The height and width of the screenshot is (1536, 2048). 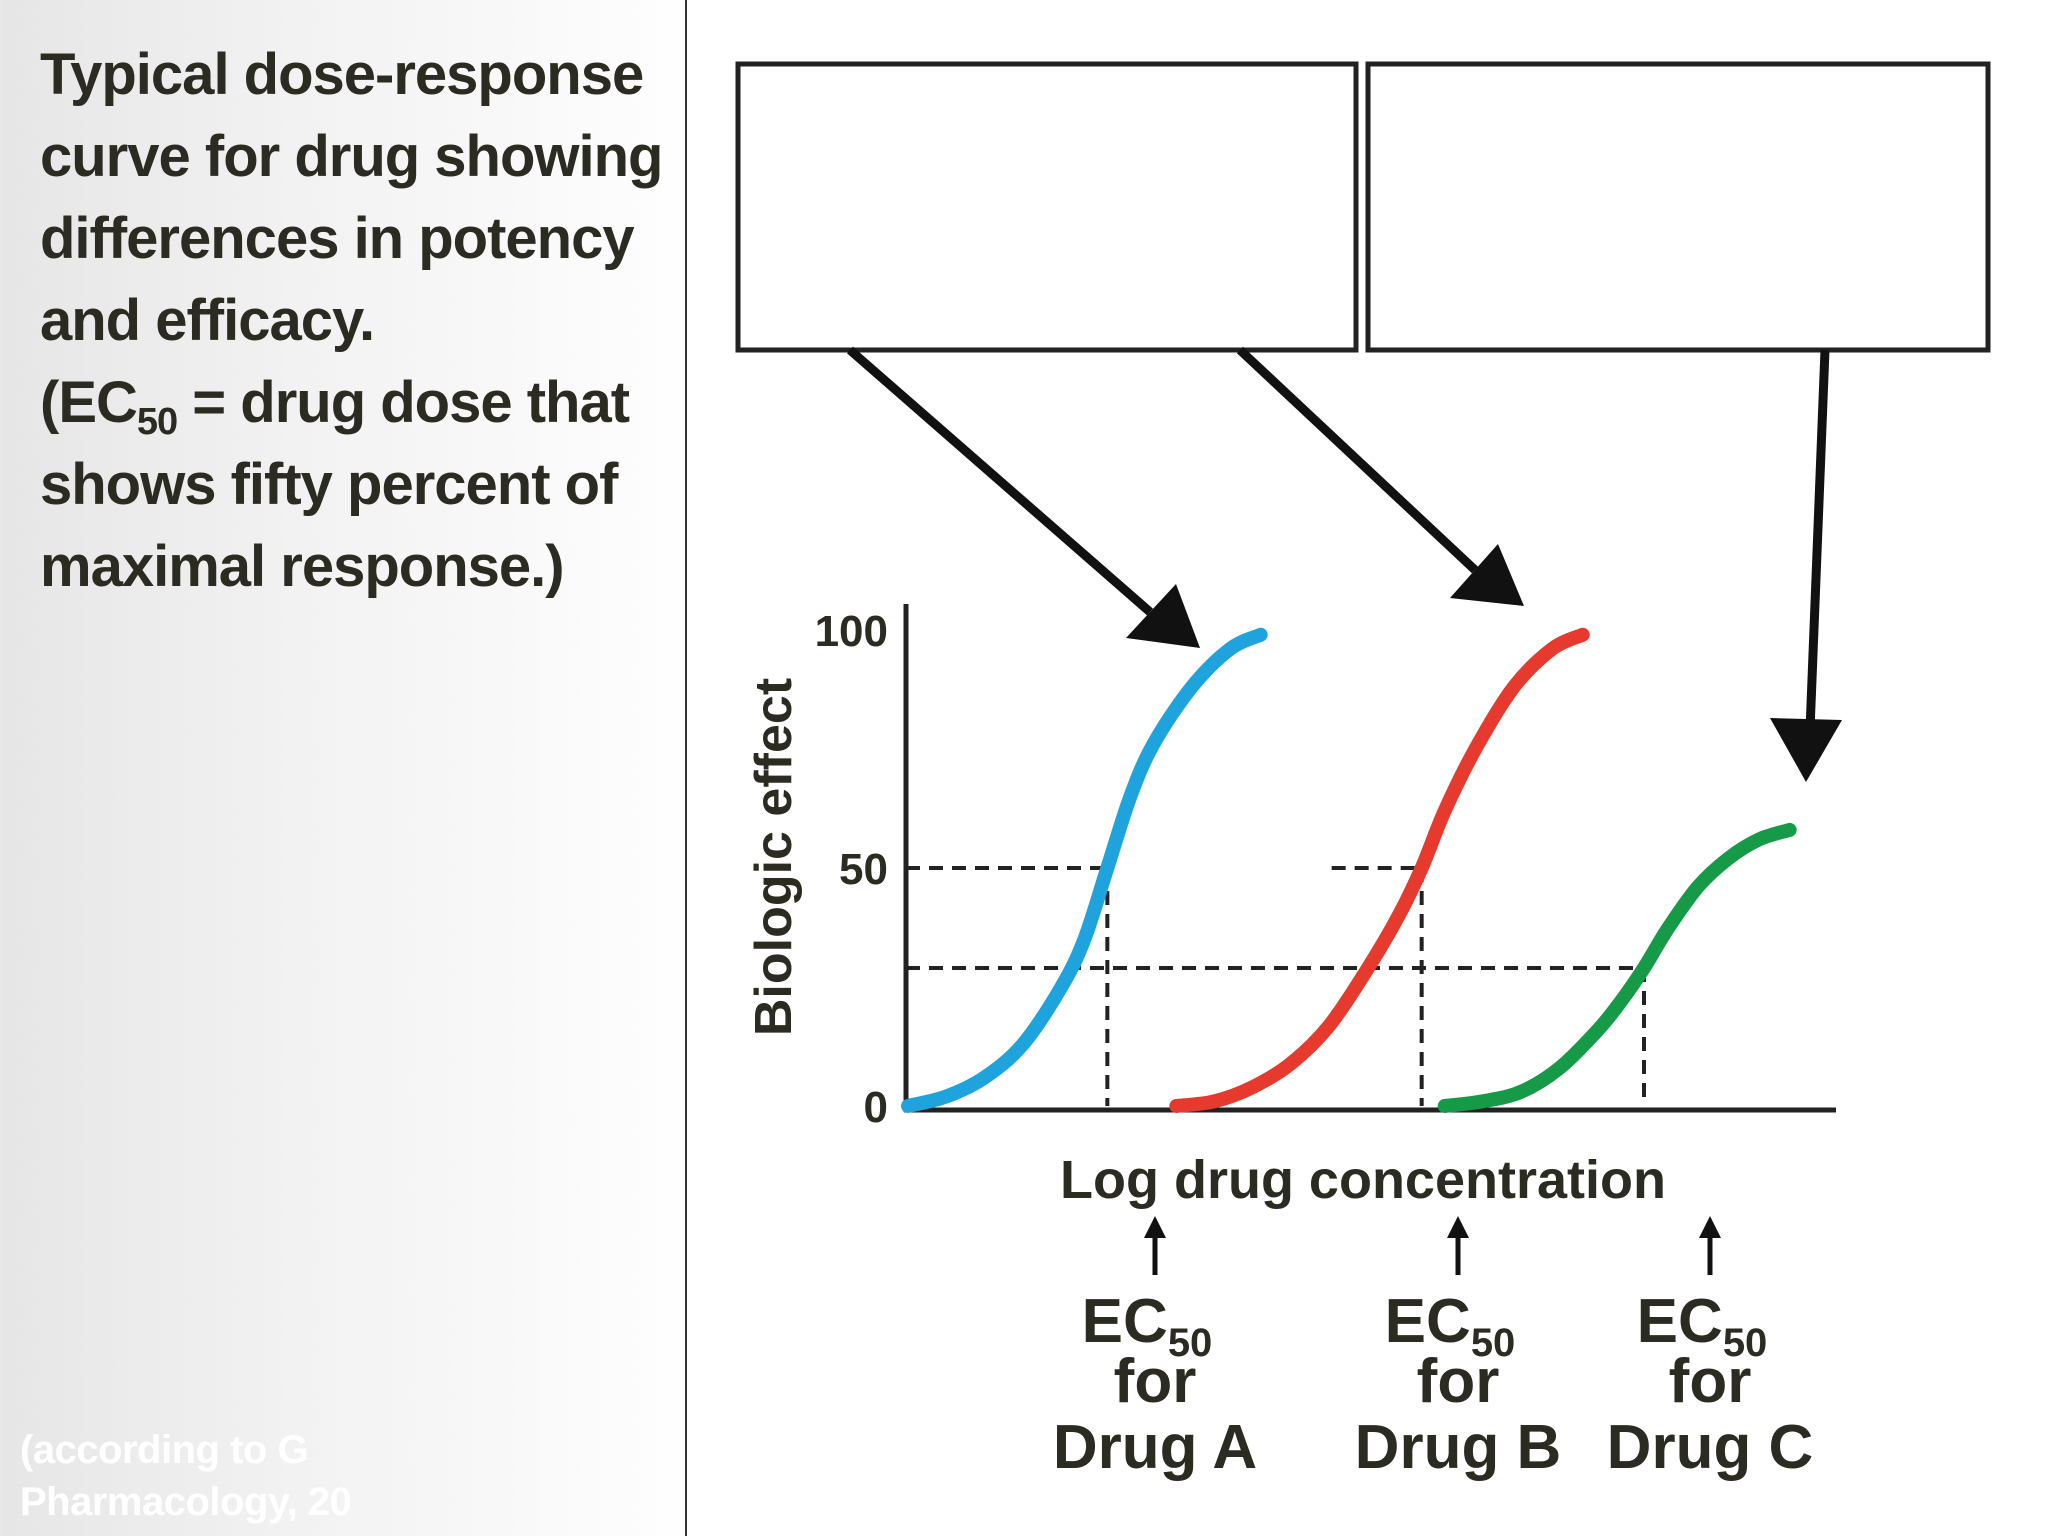 What do you see at coordinates (186, 1502) in the screenshot?
I see `credit-line: Pharmacology, 20` at bounding box center [186, 1502].